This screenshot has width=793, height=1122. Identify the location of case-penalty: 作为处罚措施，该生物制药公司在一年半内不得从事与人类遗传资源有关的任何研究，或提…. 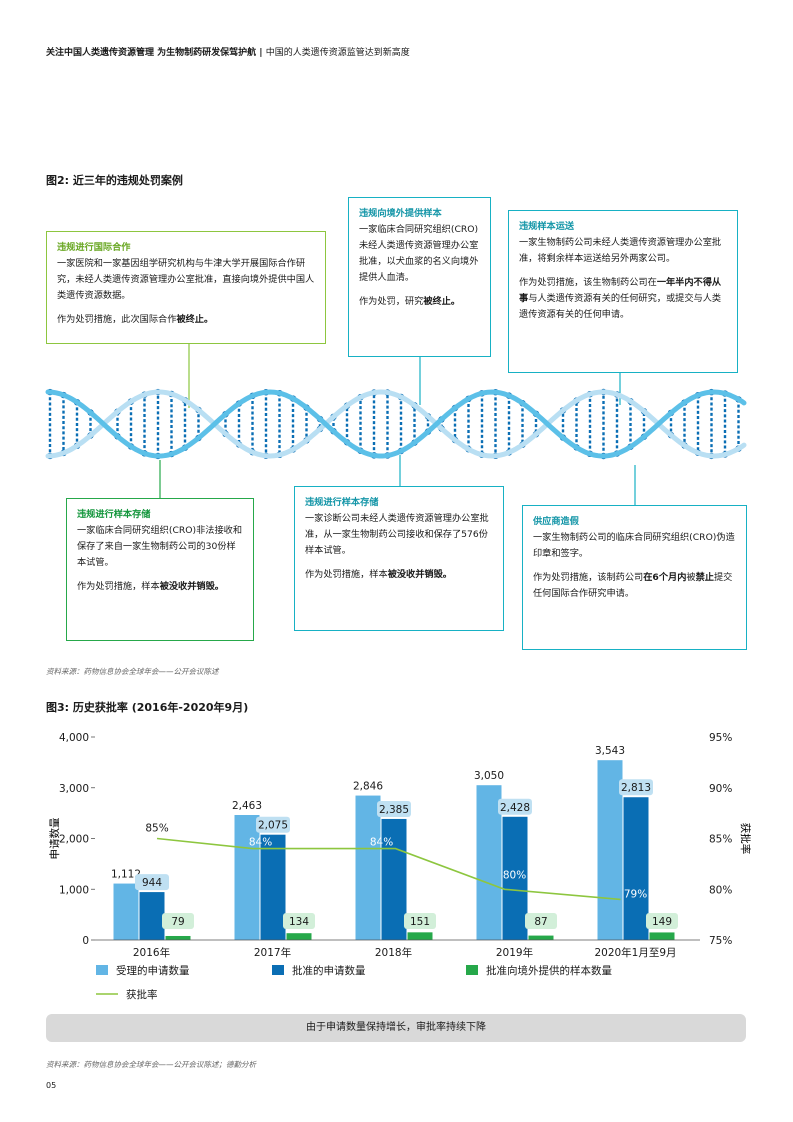
(620, 298).